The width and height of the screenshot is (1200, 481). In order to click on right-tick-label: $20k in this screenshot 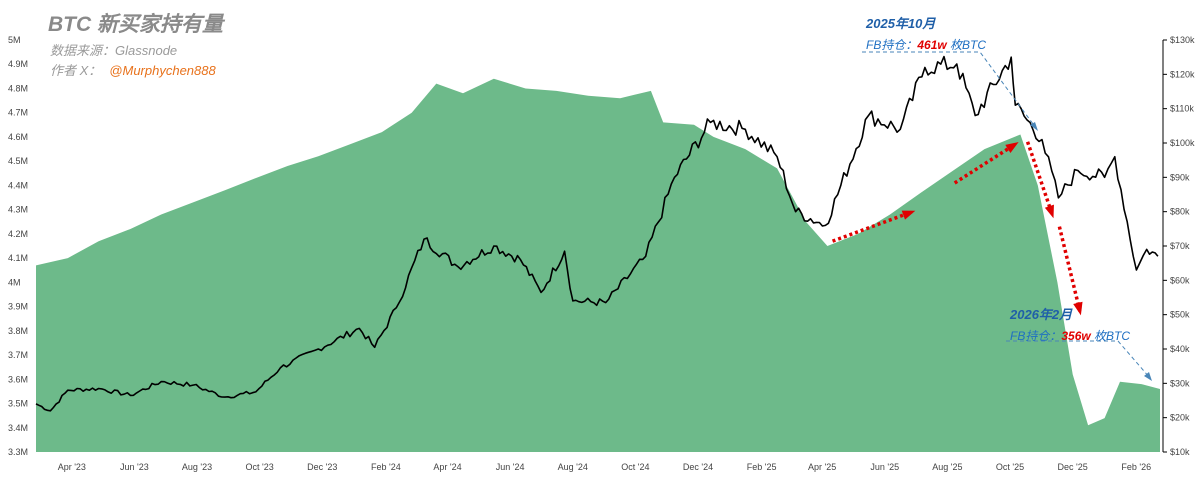, I will do `click(1180, 418)`.